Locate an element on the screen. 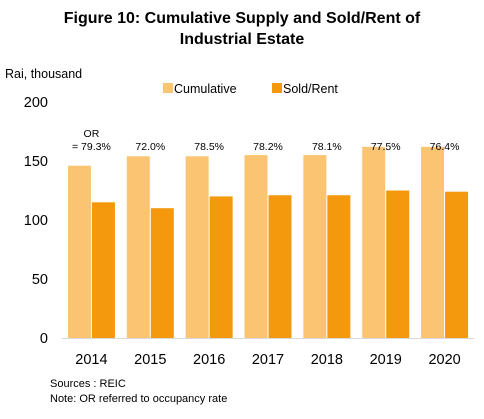  x-tick-label: 2017 is located at coordinates (268, 360).